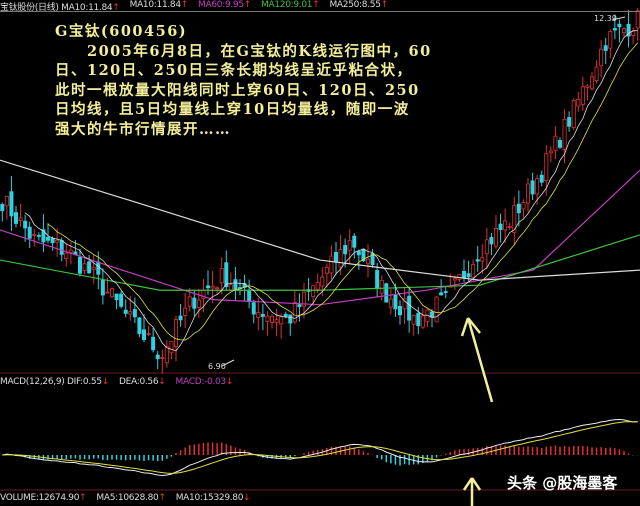  What do you see at coordinates (54, 382) in the screenshot?
I see `macd-header-item: MACD(12,26,9) DIF:0.55↓` at bounding box center [54, 382].